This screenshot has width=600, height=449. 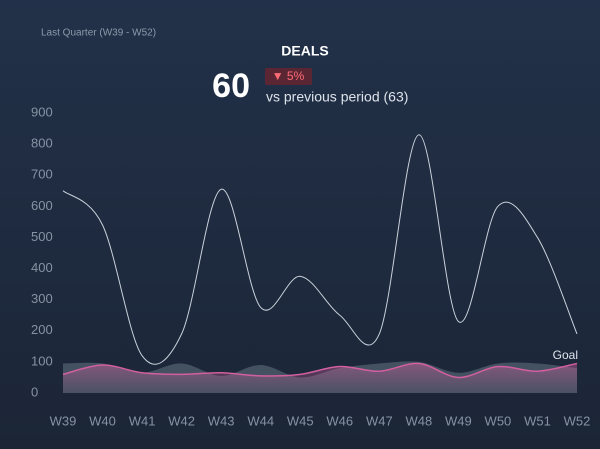 I want to click on line-fill, so click(x=320, y=378).